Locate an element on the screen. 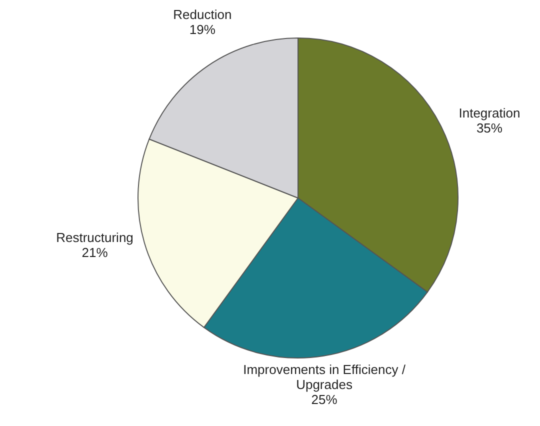 This screenshot has width=540, height=426. slice-label: Reduction is located at coordinates (202, 14).